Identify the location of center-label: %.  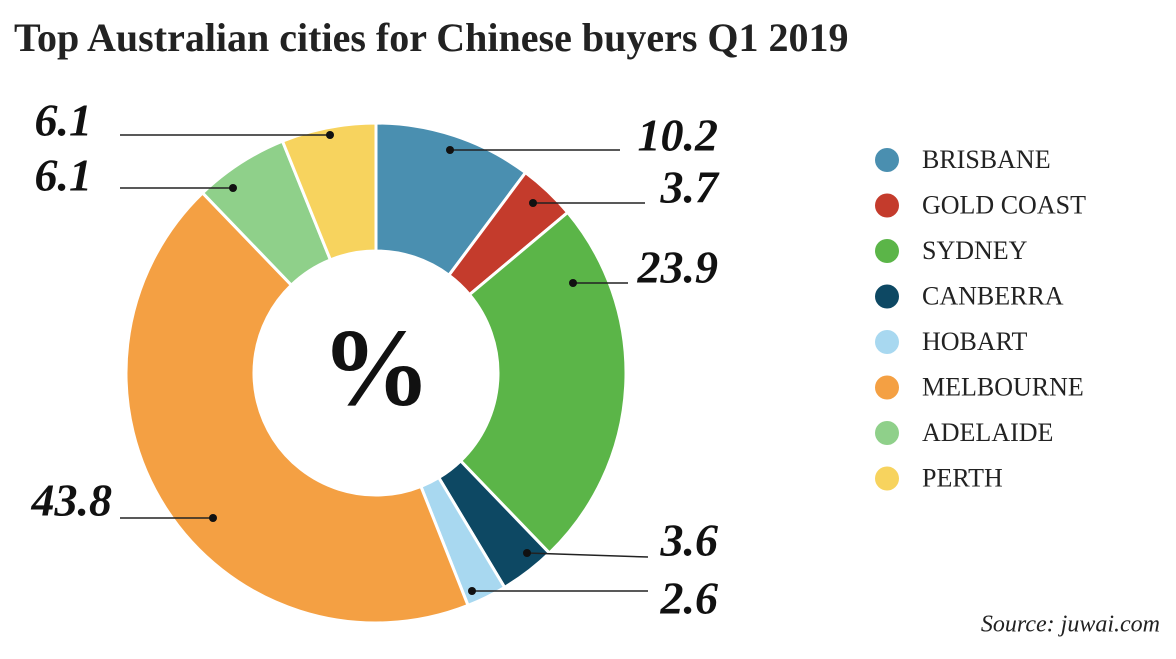
(376, 367).